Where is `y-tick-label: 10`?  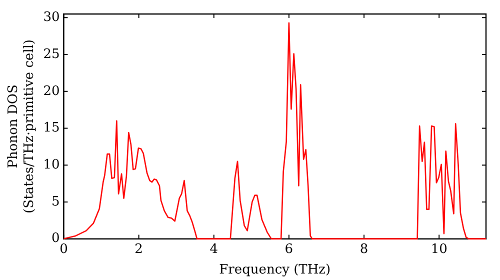 y-tick-label: 10 is located at coordinates (51, 164).